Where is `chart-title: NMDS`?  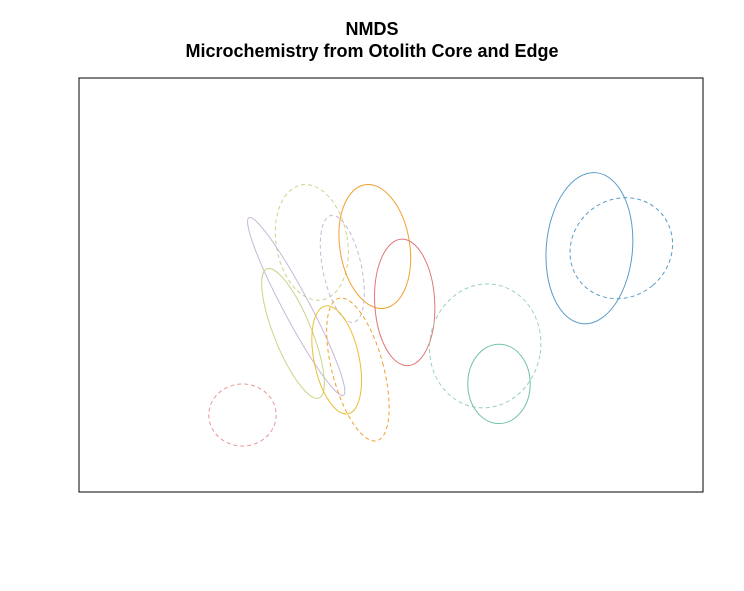 chart-title: NMDS is located at coordinates (372, 29).